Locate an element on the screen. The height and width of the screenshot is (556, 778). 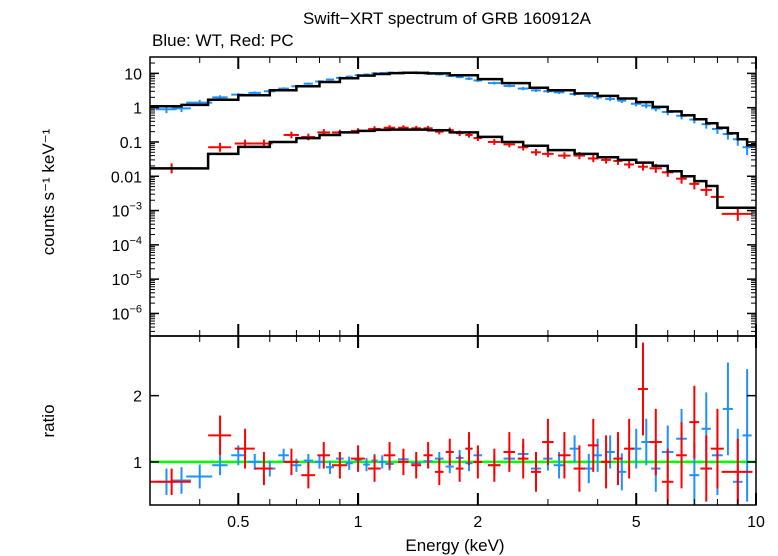
spectrum-y-axis-label: counts s⁻¹ keV⁻¹ is located at coordinates (48, 191).